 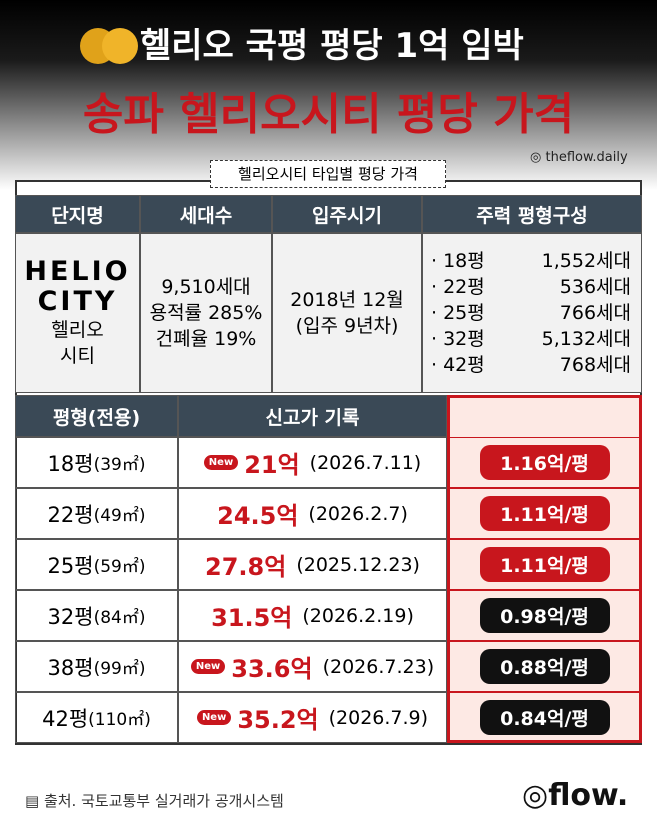 What do you see at coordinates (332, 46) in the screenshot?
I see `title: 헬리오 국평 평당 1억 임박` at bounding box center [332, 46].